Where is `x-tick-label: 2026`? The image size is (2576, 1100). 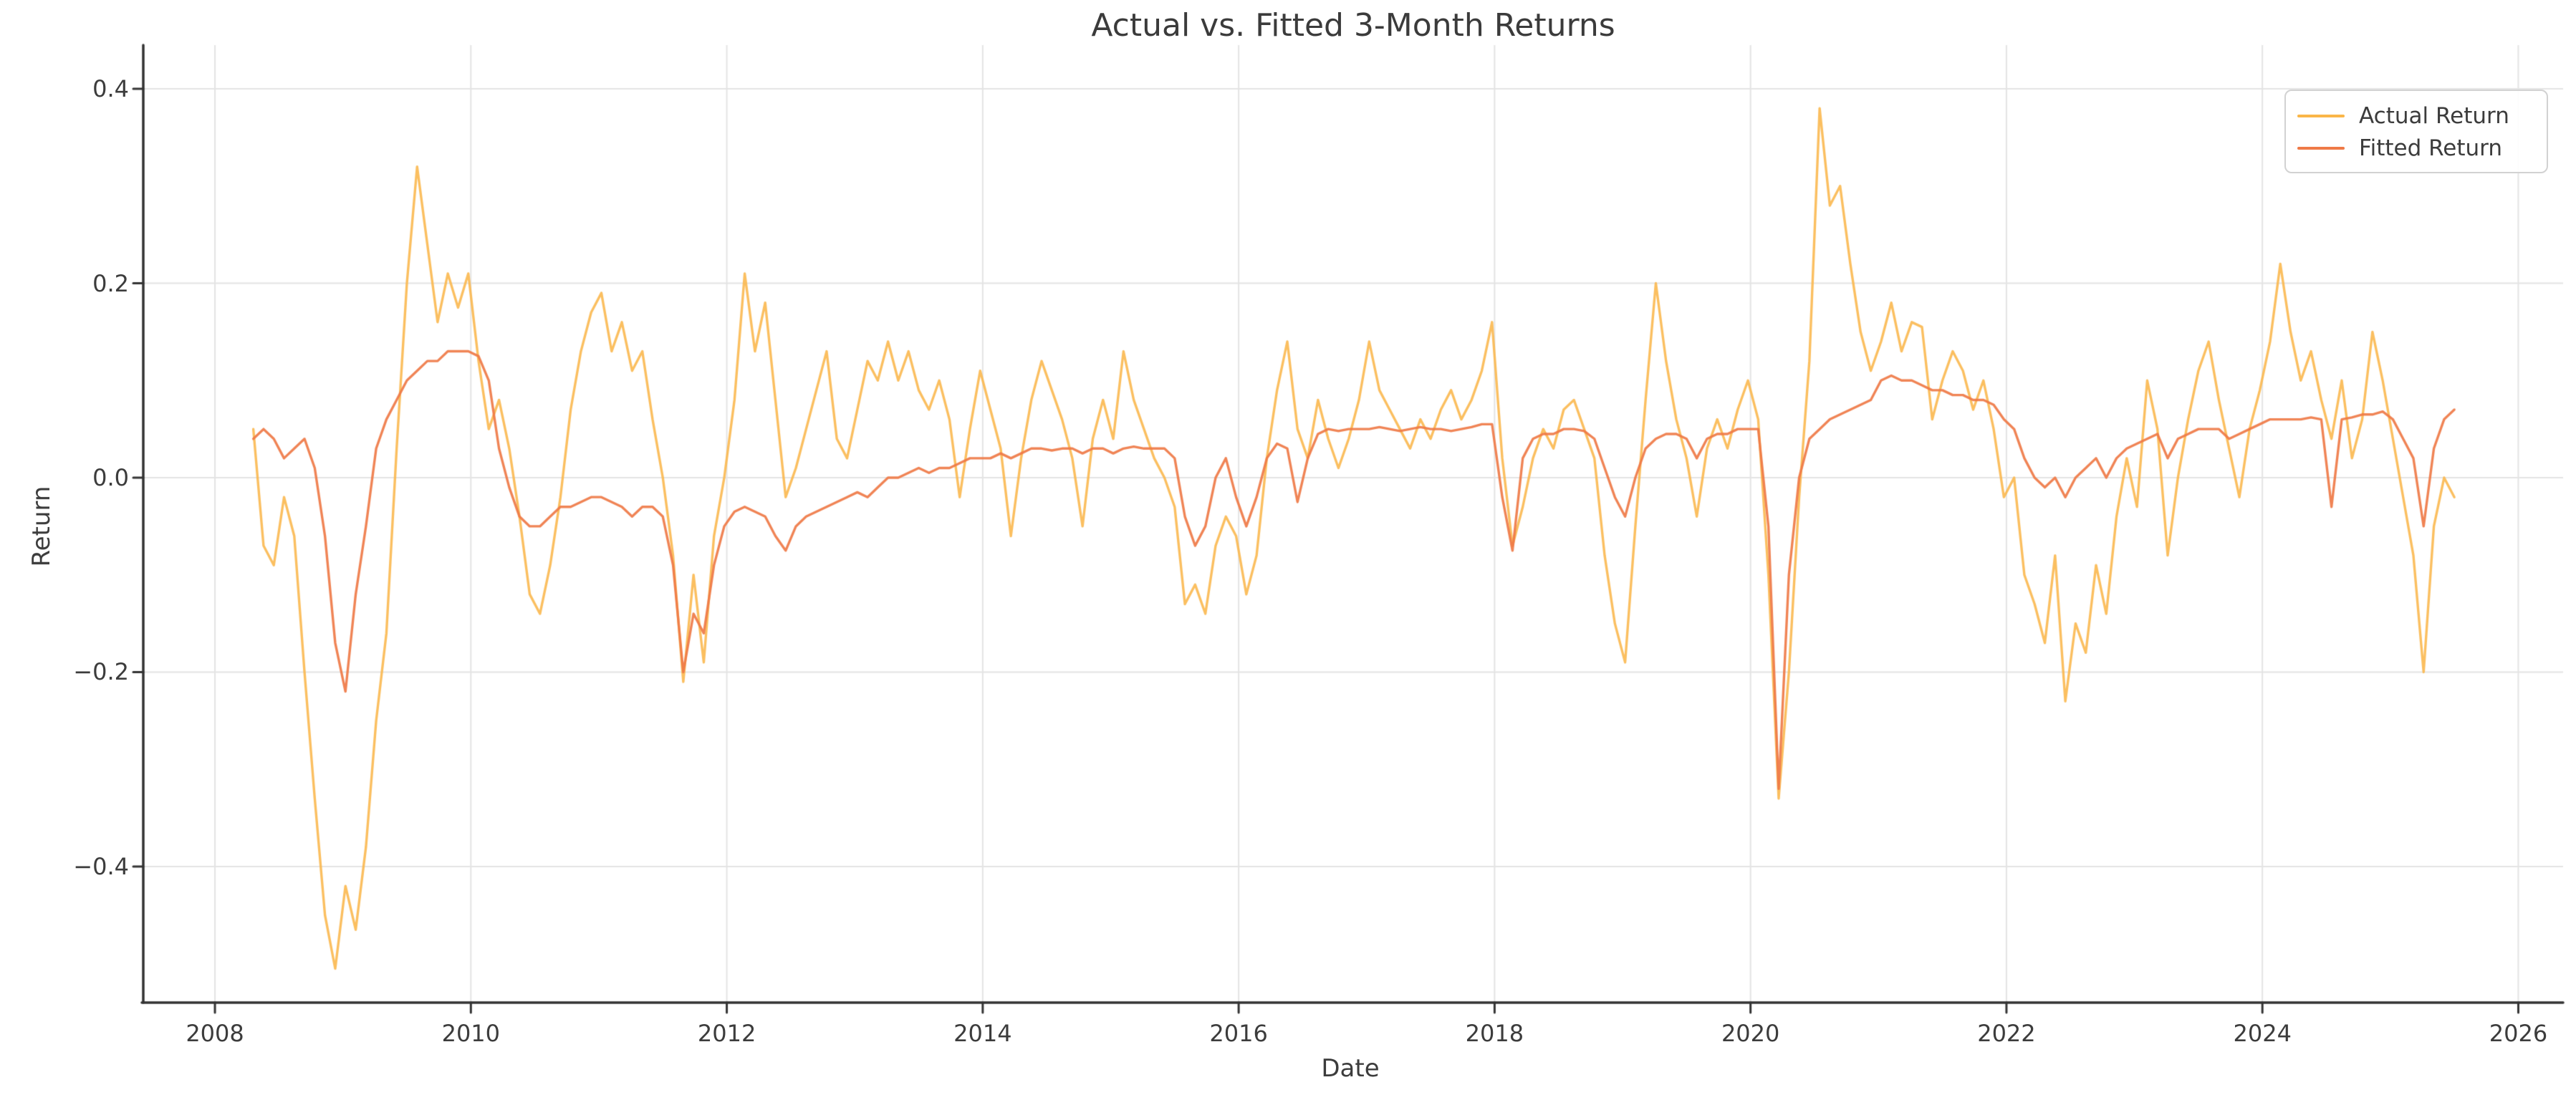
x-tick-label: 2026 is located at coordinates (2518, 1034).